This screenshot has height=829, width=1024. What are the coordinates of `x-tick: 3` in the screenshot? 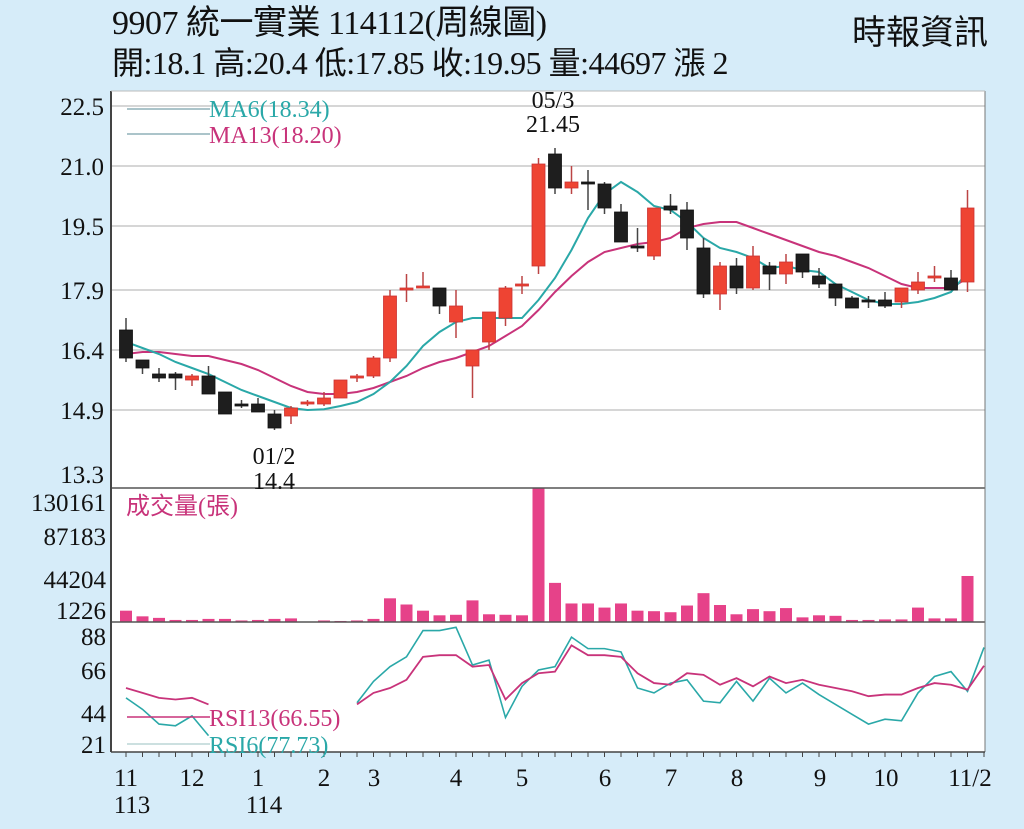 It's located at (374, 778).